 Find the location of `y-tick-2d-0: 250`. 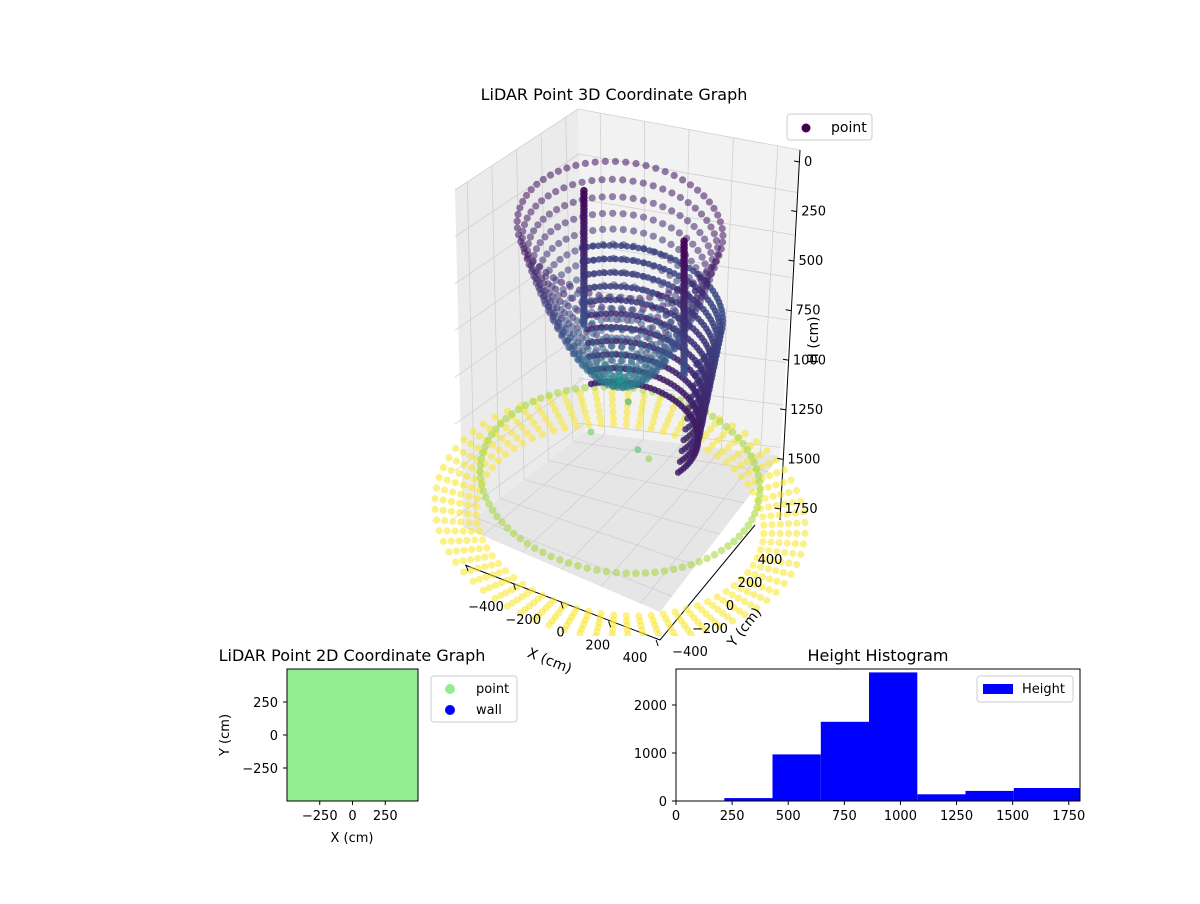

y-tick-2d-0: 250 is located at coordinates (265, 703).